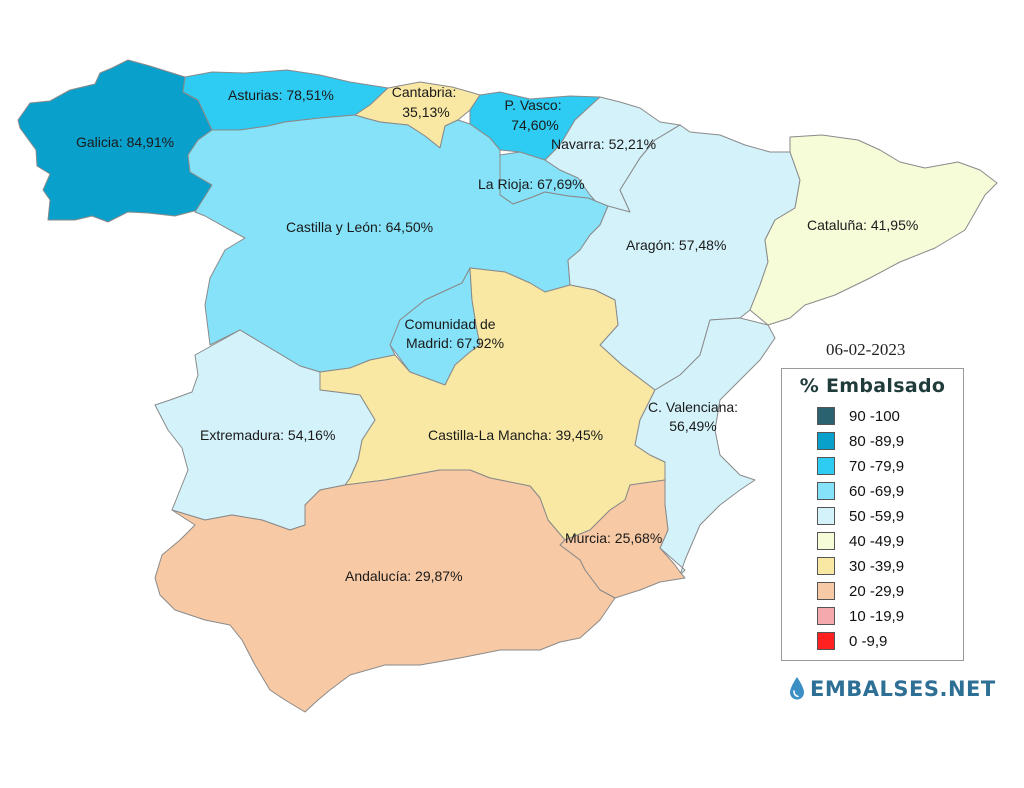 The height and width of the screenshot is (788, 1024). I want to click on legend-label: 40 -49,9, so click(877, 541).